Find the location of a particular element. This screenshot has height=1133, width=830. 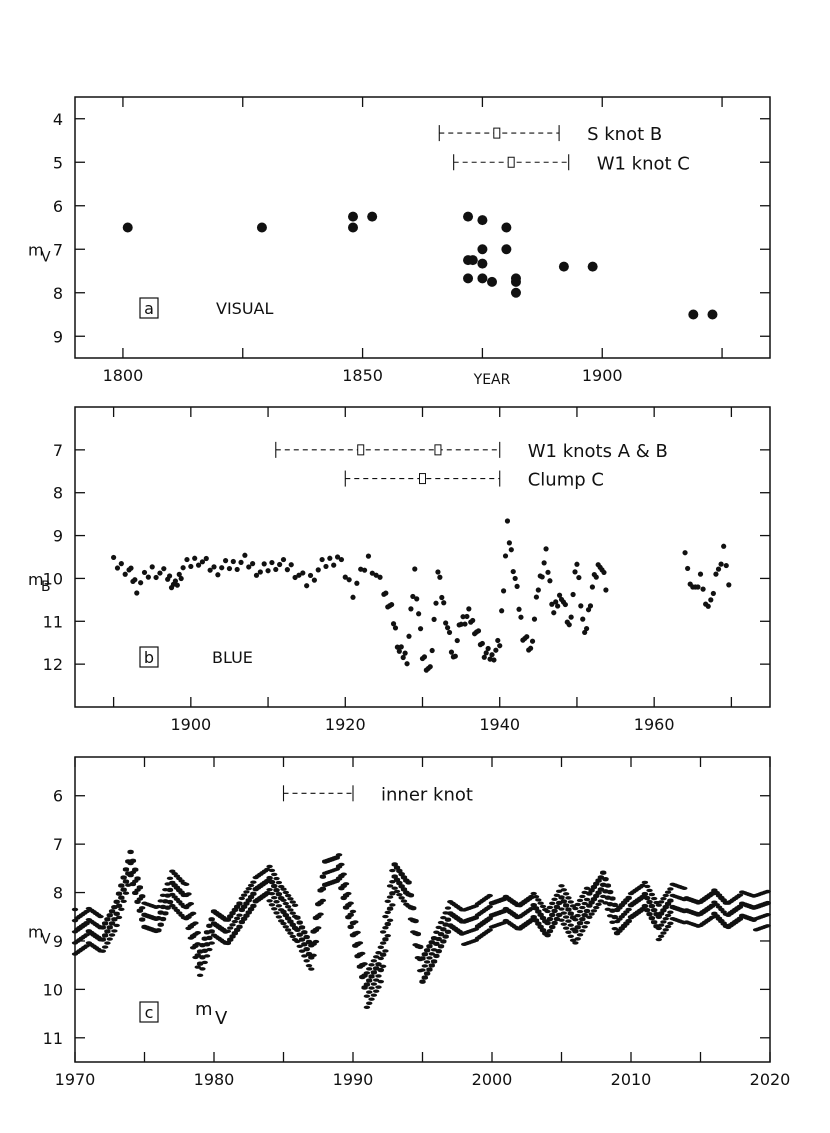

y-tick-label: 7 is located at coordinates (58, 249).